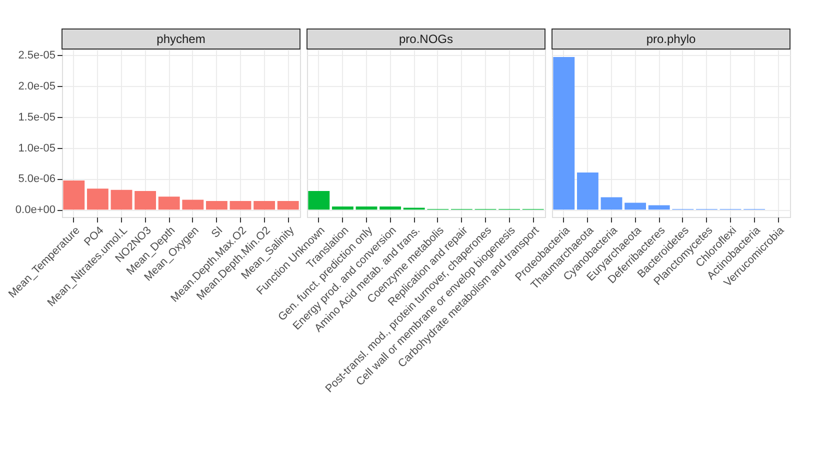 Image resolution: width=819 pixels, height=450 pixels. What do you see at coordinates (37, 56) in the screenshot?
I see `y-tick-label: 2.5e-05` at bounding box center [37, 56].